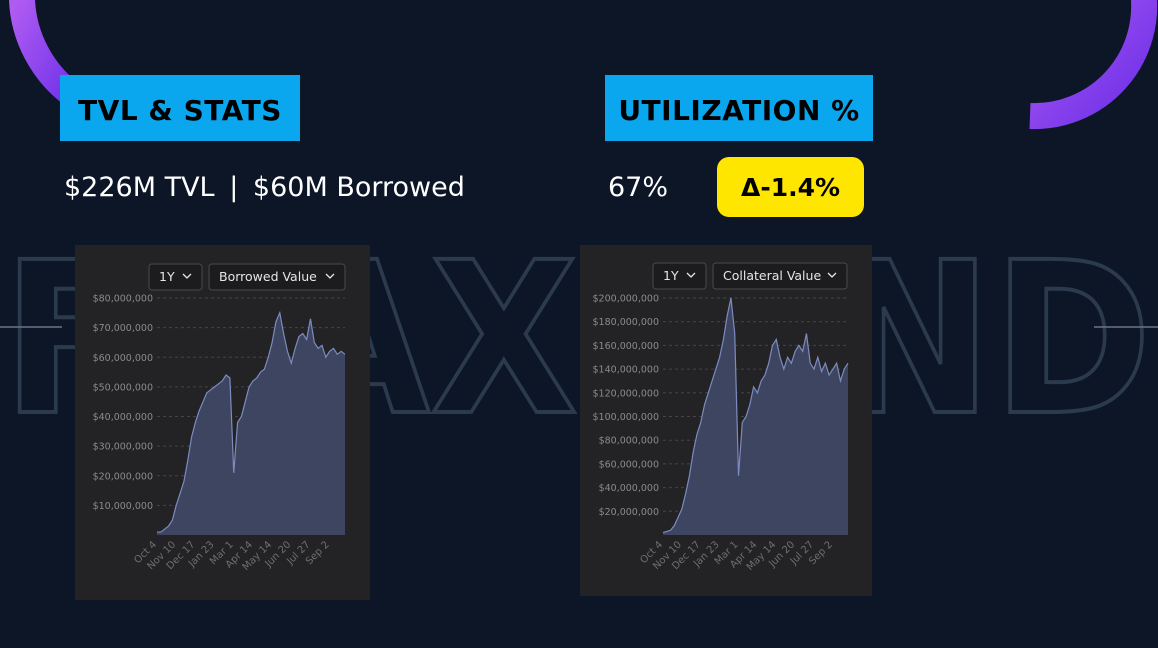 The width and height of the screenshot is (1158, 648). What do you see at coordinates (268, 276) in the screenshot?
I see `metric-select-label: Borrowed Value` at bounding box center [268, 276].